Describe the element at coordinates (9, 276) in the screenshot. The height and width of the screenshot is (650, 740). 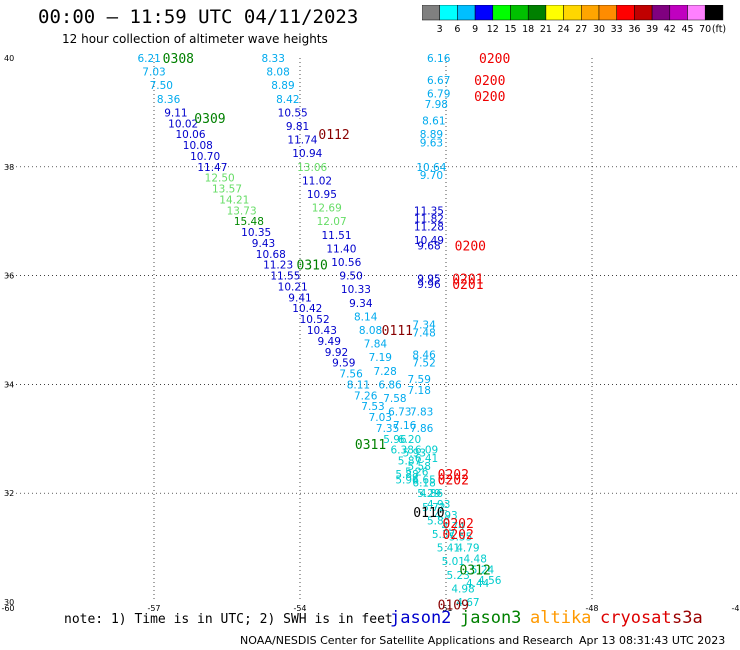
I see `y-tick-label: 36` at that location.